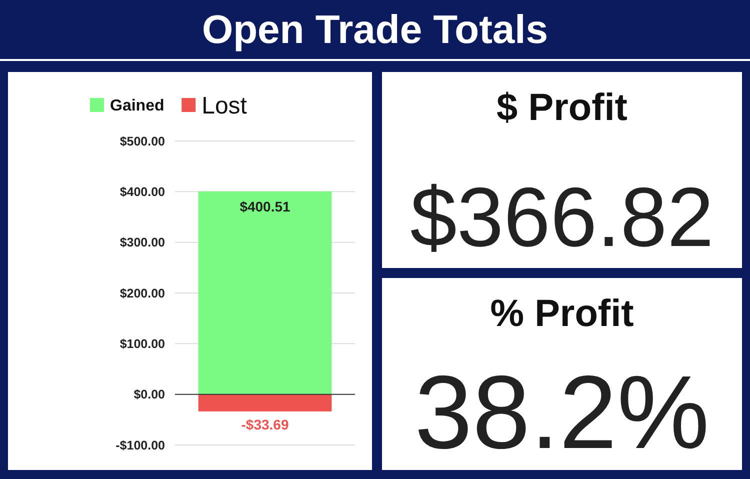 The image size is (750, 479). What do you see at coordinates (143, 192) in the screenshot?
I see `y-tick-label: $400.00` at bounding box center [143, 192].